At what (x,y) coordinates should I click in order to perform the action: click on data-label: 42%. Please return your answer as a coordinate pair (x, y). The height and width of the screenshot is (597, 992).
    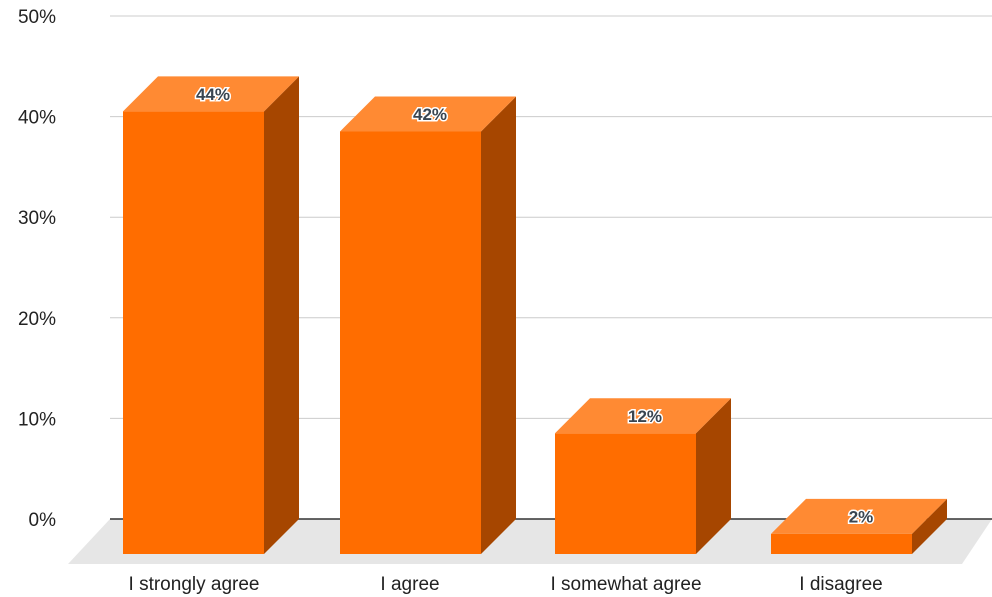
    Looking at the image, I should click on (430, 114).